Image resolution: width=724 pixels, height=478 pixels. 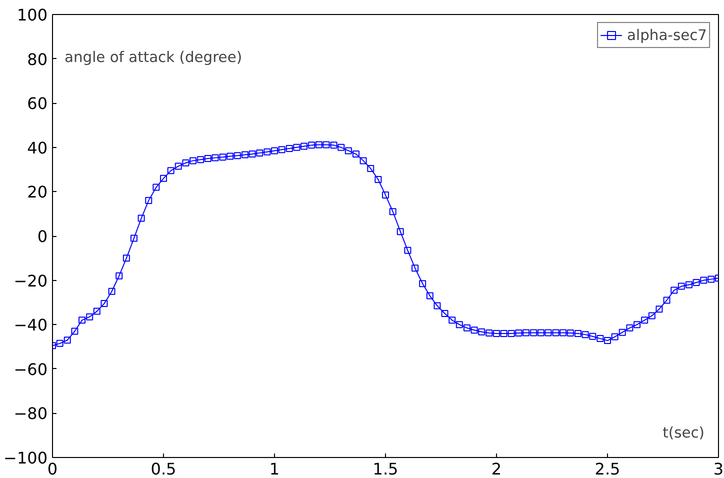 What do you see at coordinates (163, 469) in the screenshot?
I see `x-tick-label: 0.5` at bounding box center [163, 469].